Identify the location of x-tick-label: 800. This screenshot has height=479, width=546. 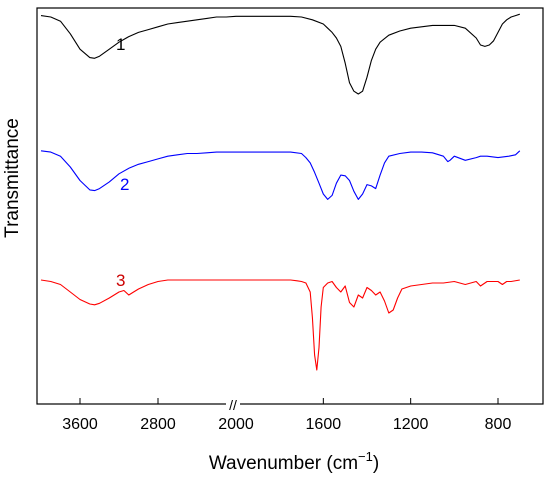
(498, 424).